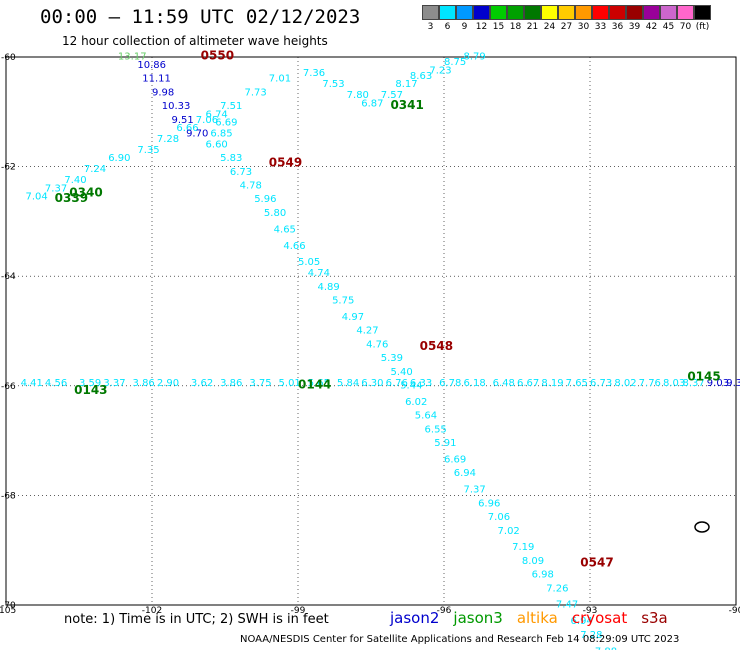  What do you see at coordinates (693, 383) in the screenshot?
I see `swh-value: 8.37` at bounding box center [693, 383].